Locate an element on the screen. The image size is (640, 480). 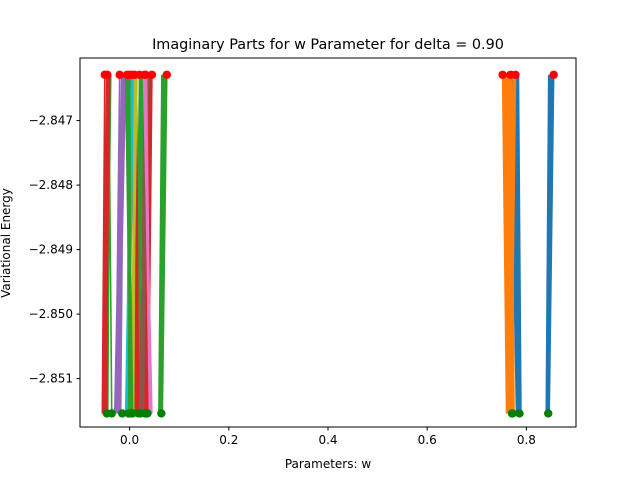
y-axis: −2.847 −2.848 −2.849 −2.850 −2.851 is located at coordinates (54, 250).